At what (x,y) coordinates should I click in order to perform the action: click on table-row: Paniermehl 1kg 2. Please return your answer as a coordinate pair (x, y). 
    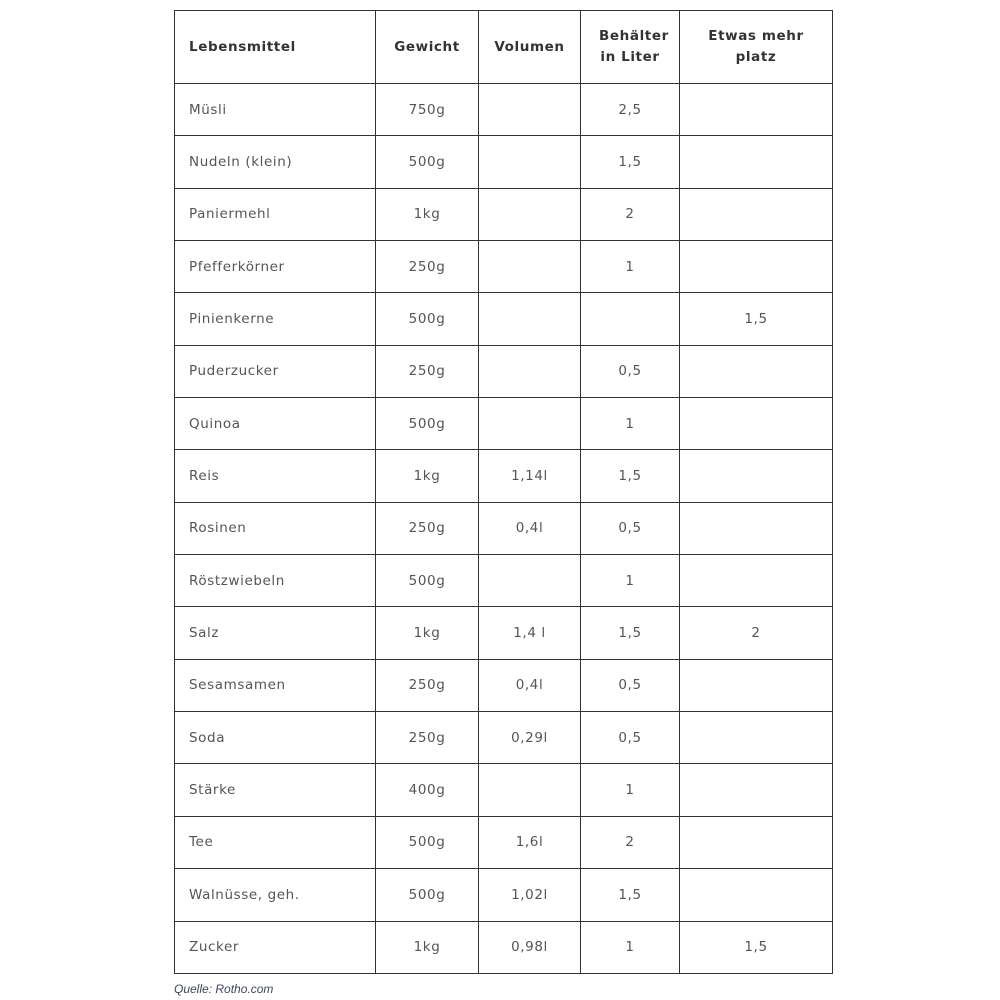
    Looking at the image, I should click on (503, 214).